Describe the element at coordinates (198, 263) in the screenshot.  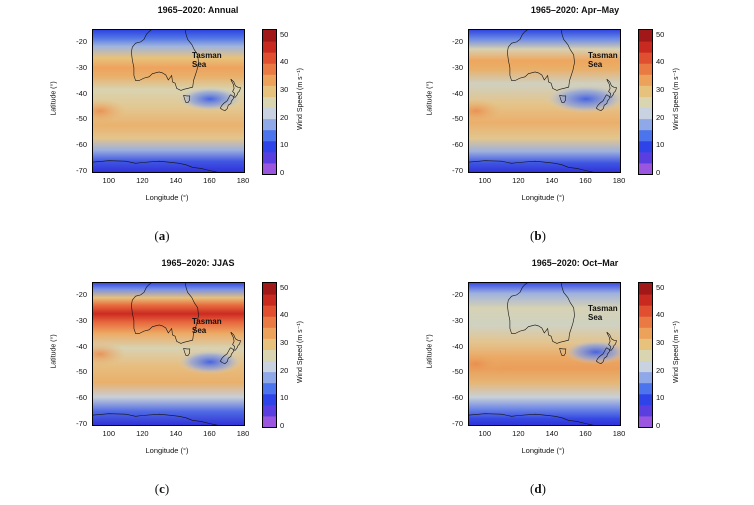
I see `panel-title: 1965–2020: JJAS` at that location.